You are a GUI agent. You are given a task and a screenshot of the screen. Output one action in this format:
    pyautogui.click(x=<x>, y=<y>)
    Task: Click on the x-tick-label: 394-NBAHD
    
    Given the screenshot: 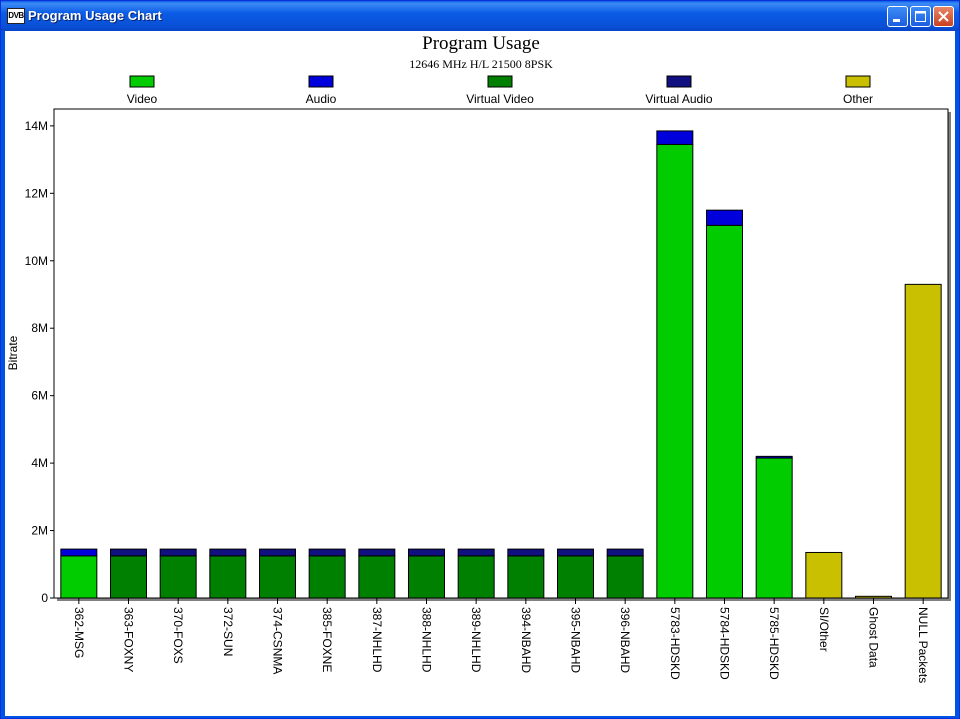 What is the action you would take?
    pyautogui.click(x=526, y=640)
    